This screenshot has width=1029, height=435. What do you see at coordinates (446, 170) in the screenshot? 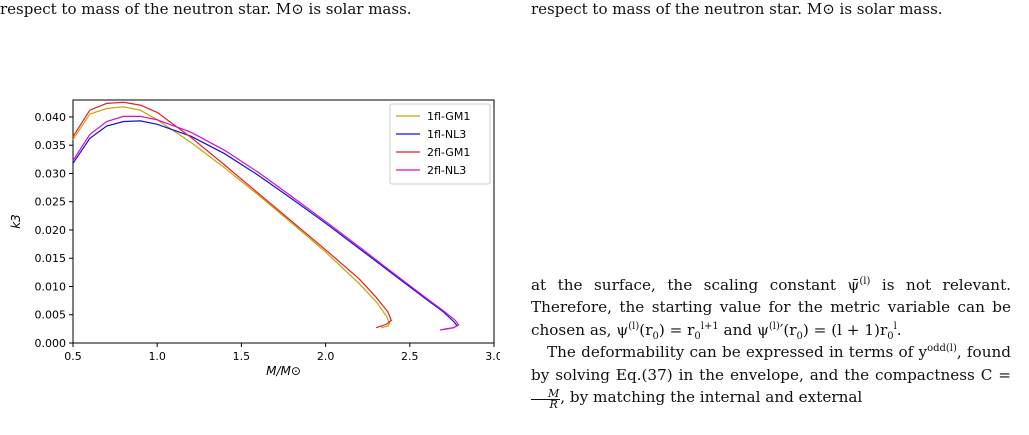
I see `legend-label-2fl-NL3: 2fl-NL3` at bounding box center [446, 170].